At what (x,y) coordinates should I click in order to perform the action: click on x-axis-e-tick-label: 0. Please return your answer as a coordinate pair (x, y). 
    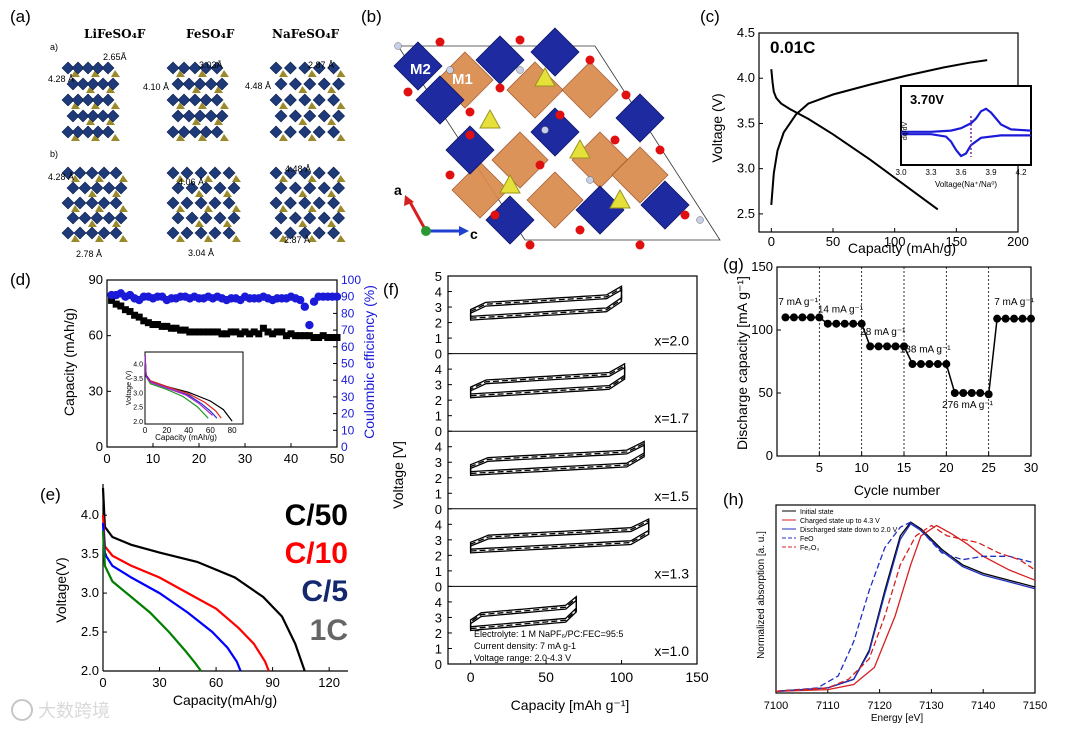
    Looking at the image, I should click on (102, 682).